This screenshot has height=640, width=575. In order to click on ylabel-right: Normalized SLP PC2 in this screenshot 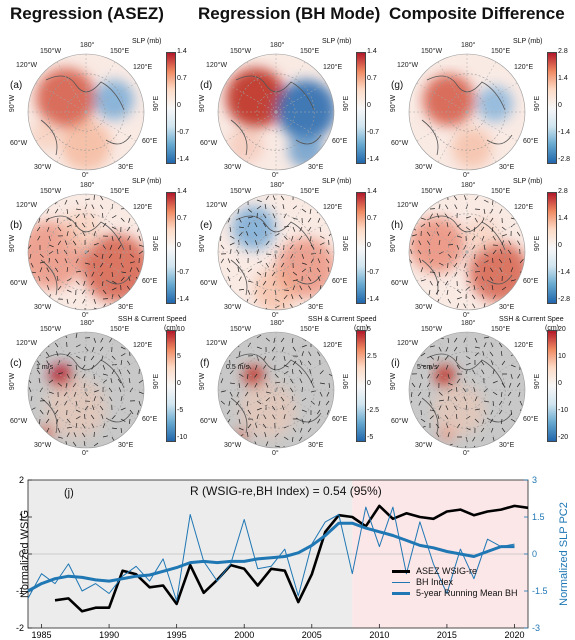, I will do `click(564, 554)`.